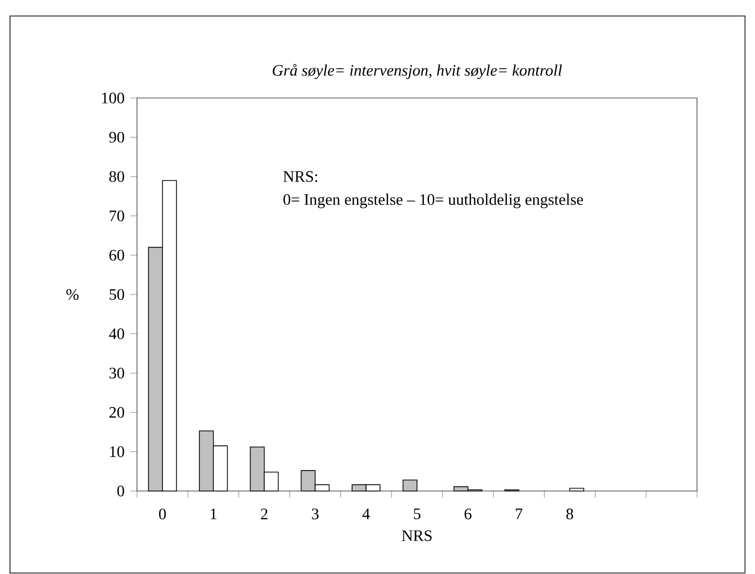 The image size is (755, 574). What do you see at coordinates (120, 491) in the screenshot?
I see `y-tick-label: 0` at bounding box center [120, 491].